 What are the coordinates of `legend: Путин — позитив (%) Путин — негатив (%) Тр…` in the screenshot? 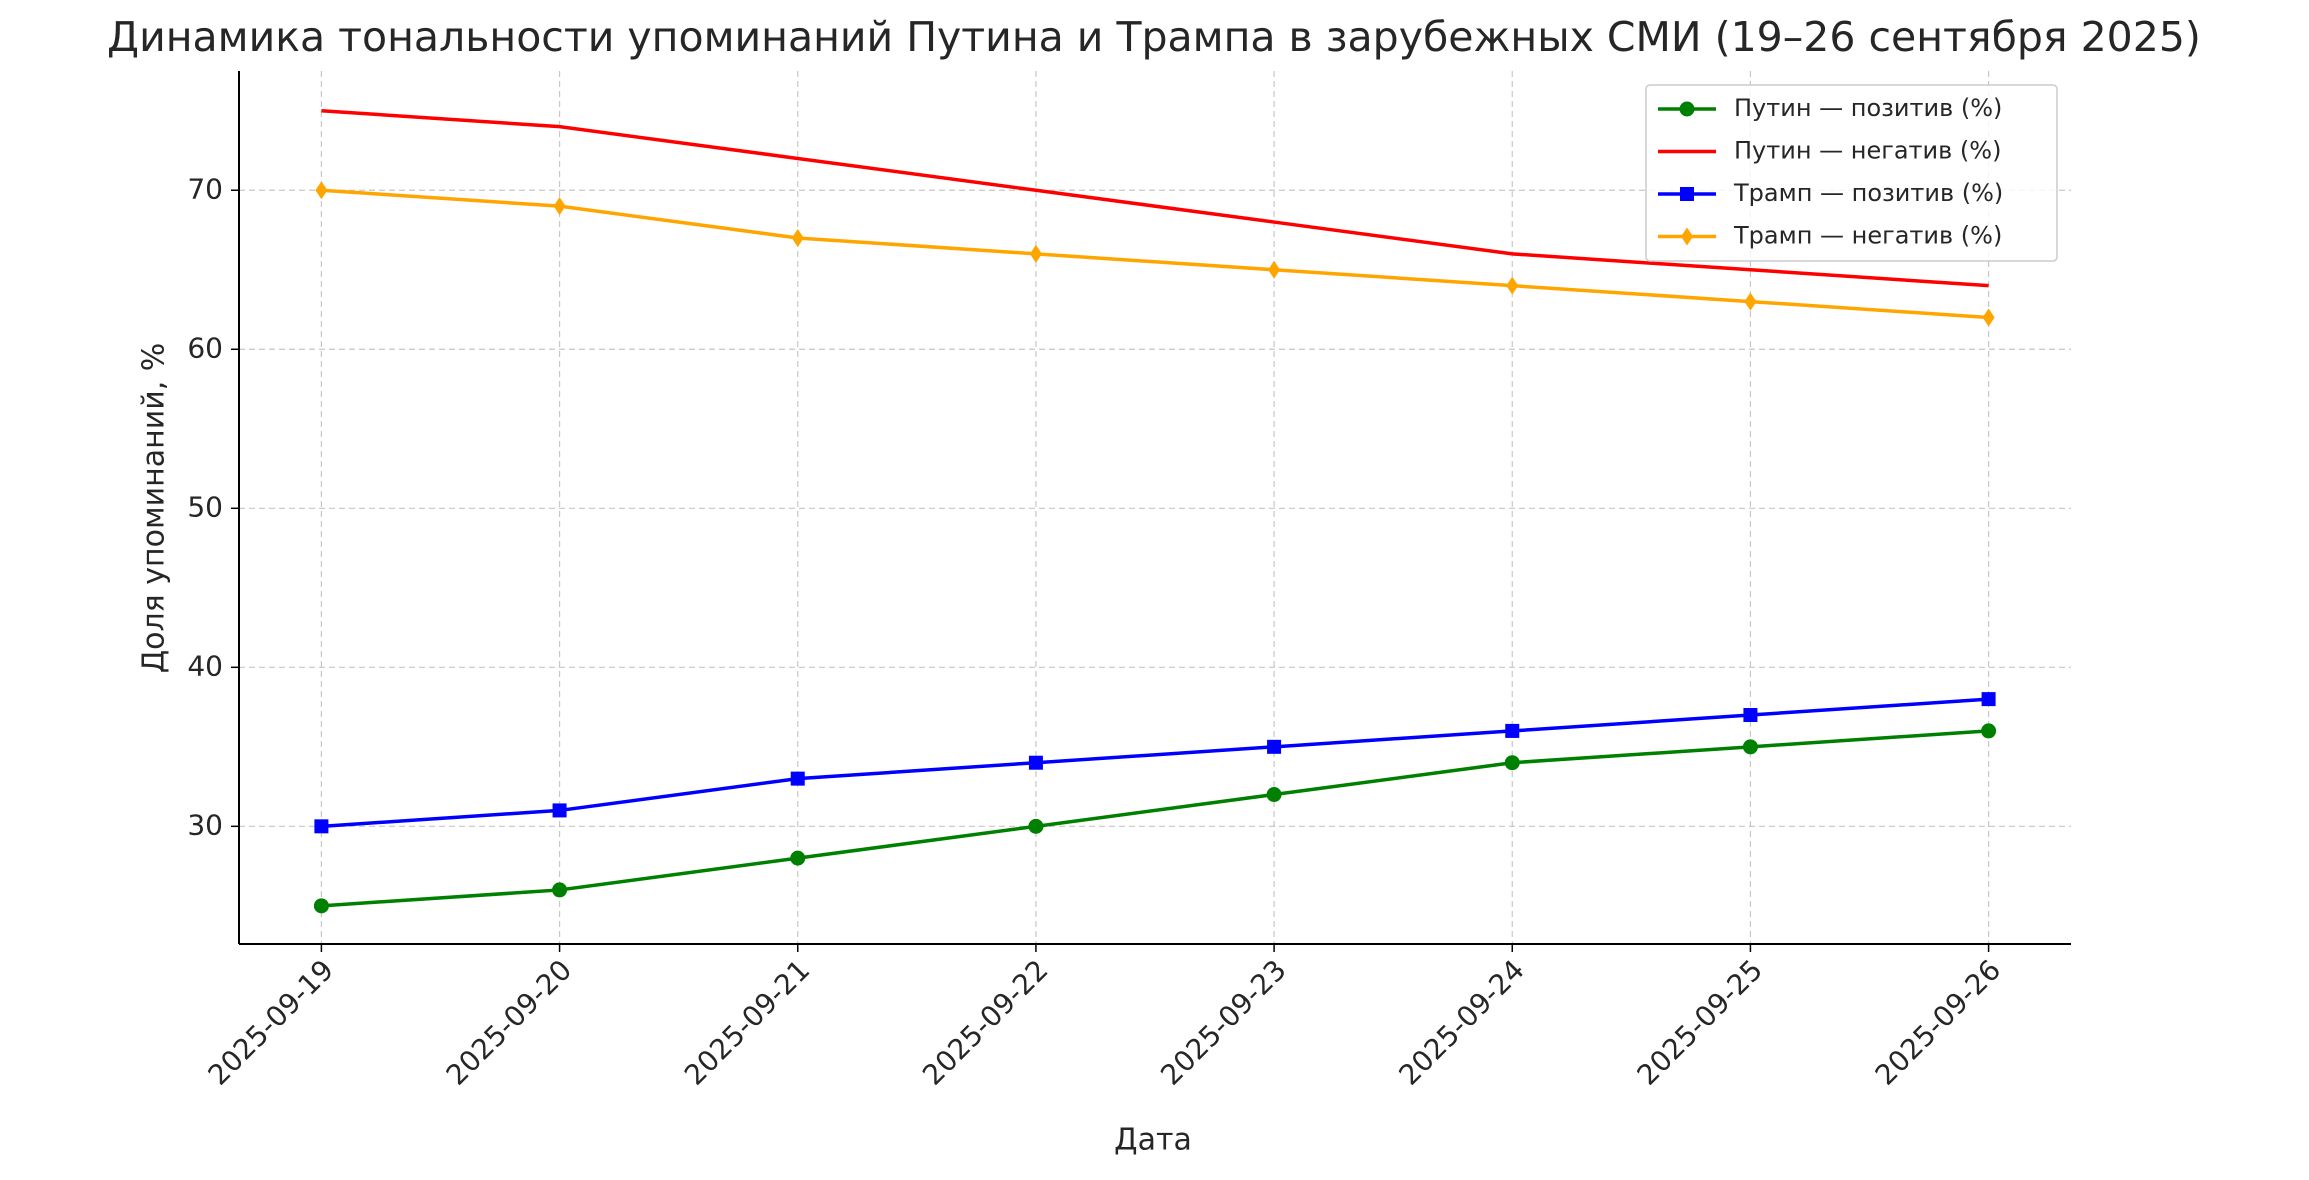 It's located at (1851, 173).